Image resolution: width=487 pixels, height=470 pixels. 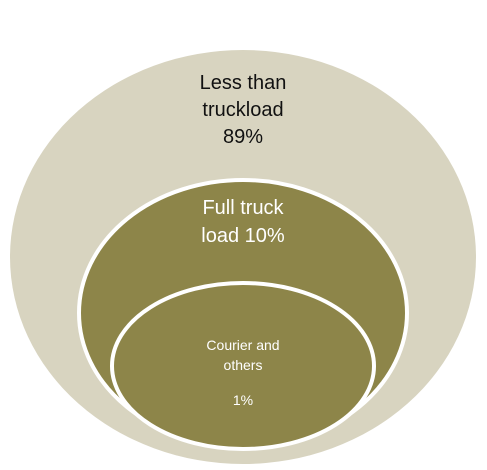 What do you see at coordinates (243, 236) in the screenshot?
I see `middle-label-line-2: load 10%` at bounding box center [243, 236].